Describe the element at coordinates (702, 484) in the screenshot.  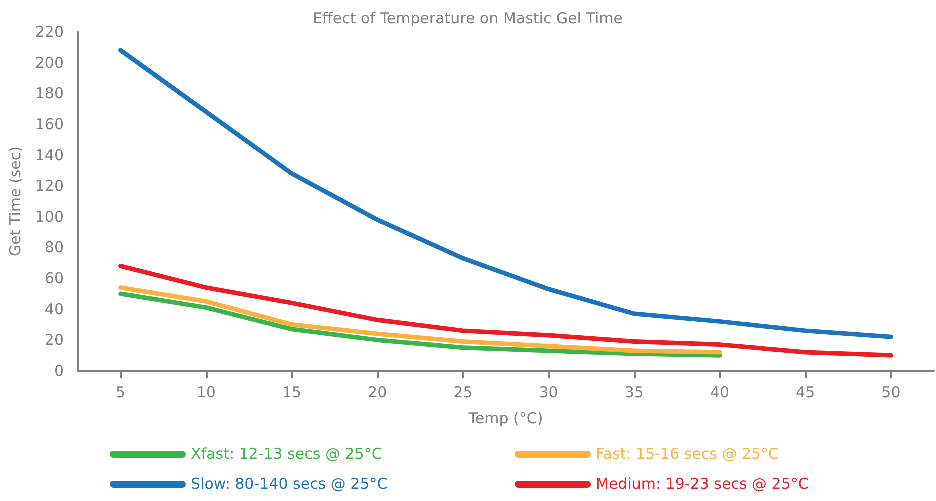
I see `text: Medium: 19-23 secs @ 25°C` at that location.